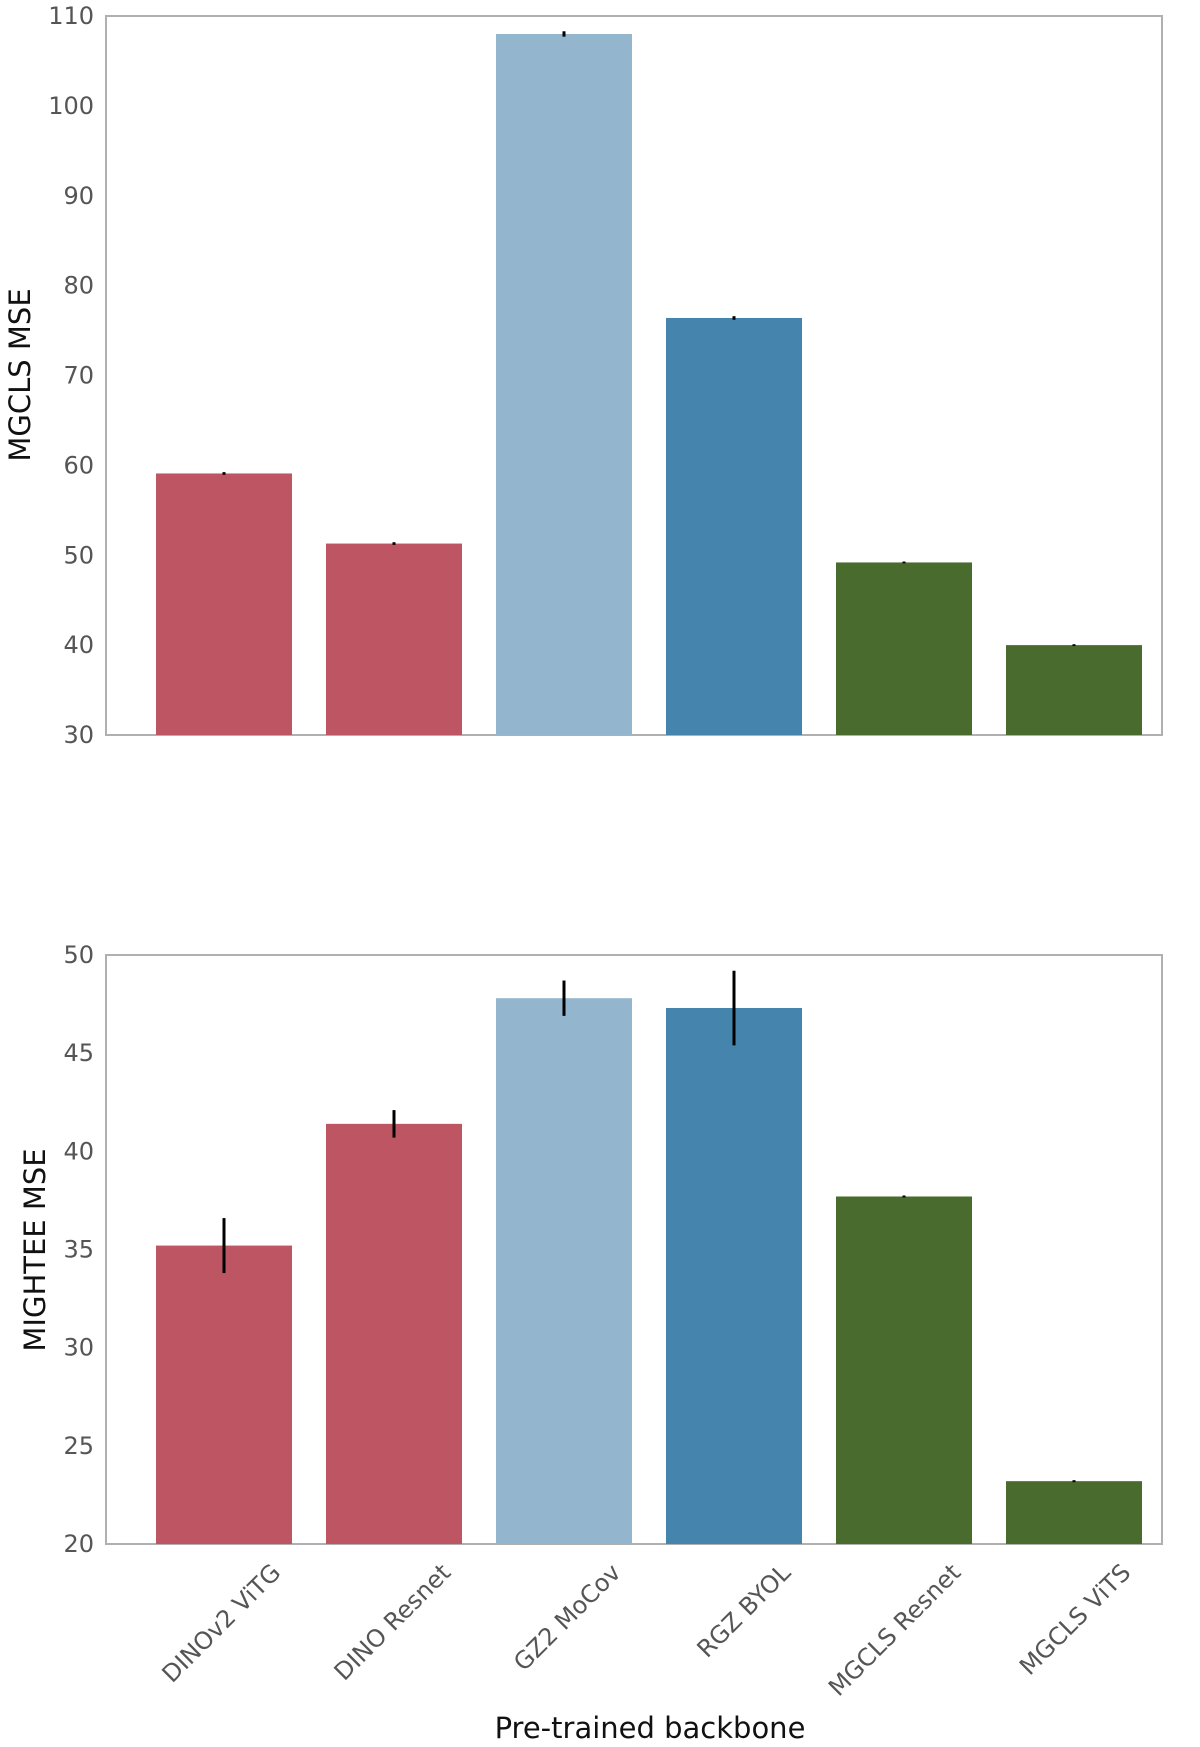 The width and height of the screenshot is (1200, 1747). What do you see at coordinates (71, 16) in the screenshot?
I see `top-y-tick-label: 110` at bounding box center [71, 16].